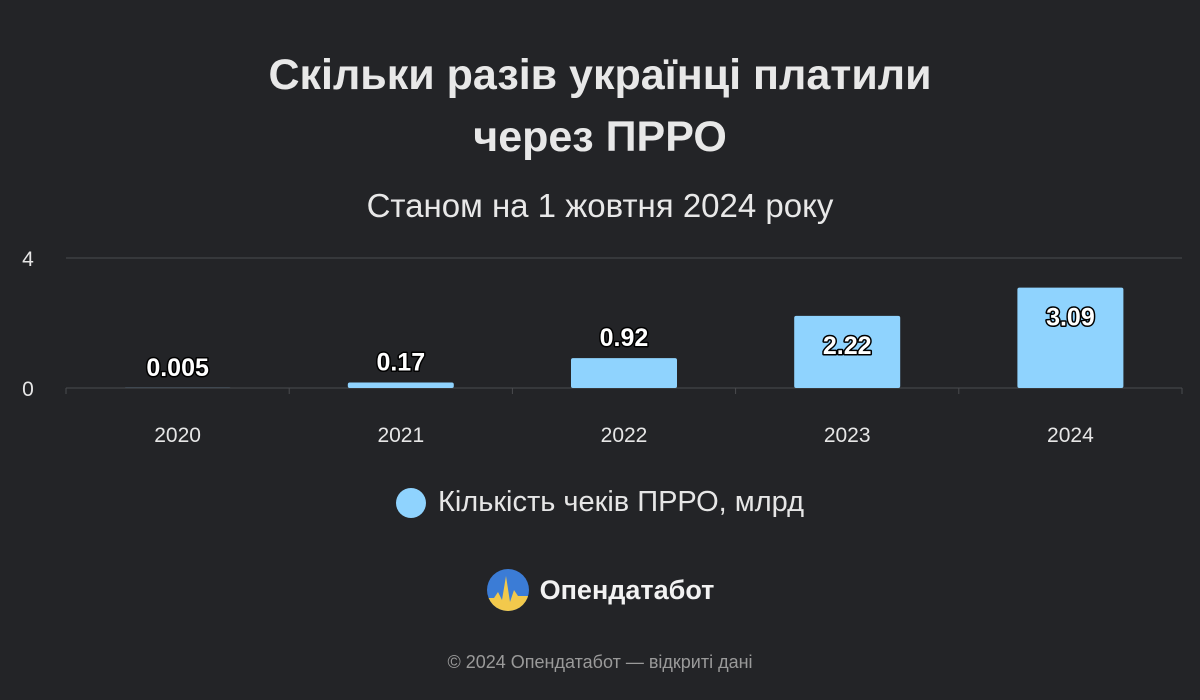  Describe the element at coordinates (28, 259) in the screenshot. I see `y-tick-label-1: 4` at that location.